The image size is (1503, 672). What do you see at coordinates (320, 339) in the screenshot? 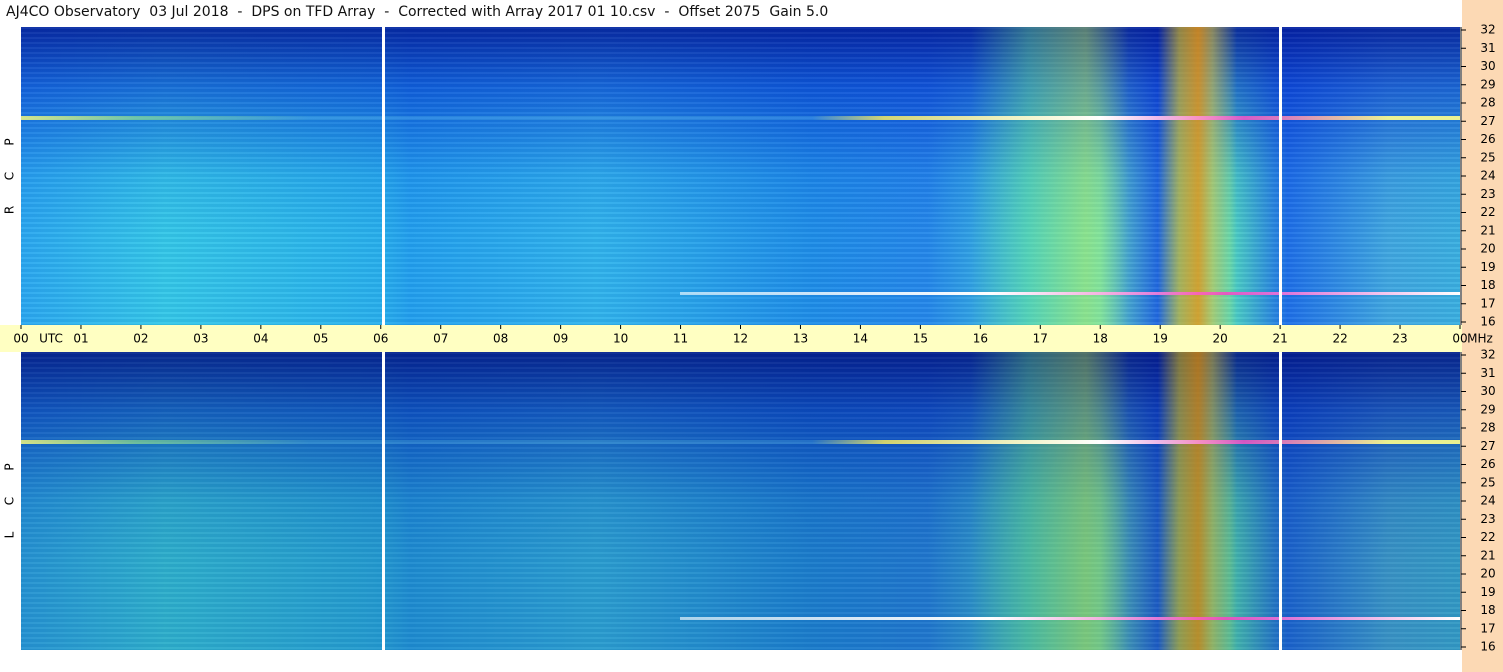
I see `time-label: 05` at bounding box center [320, 339].